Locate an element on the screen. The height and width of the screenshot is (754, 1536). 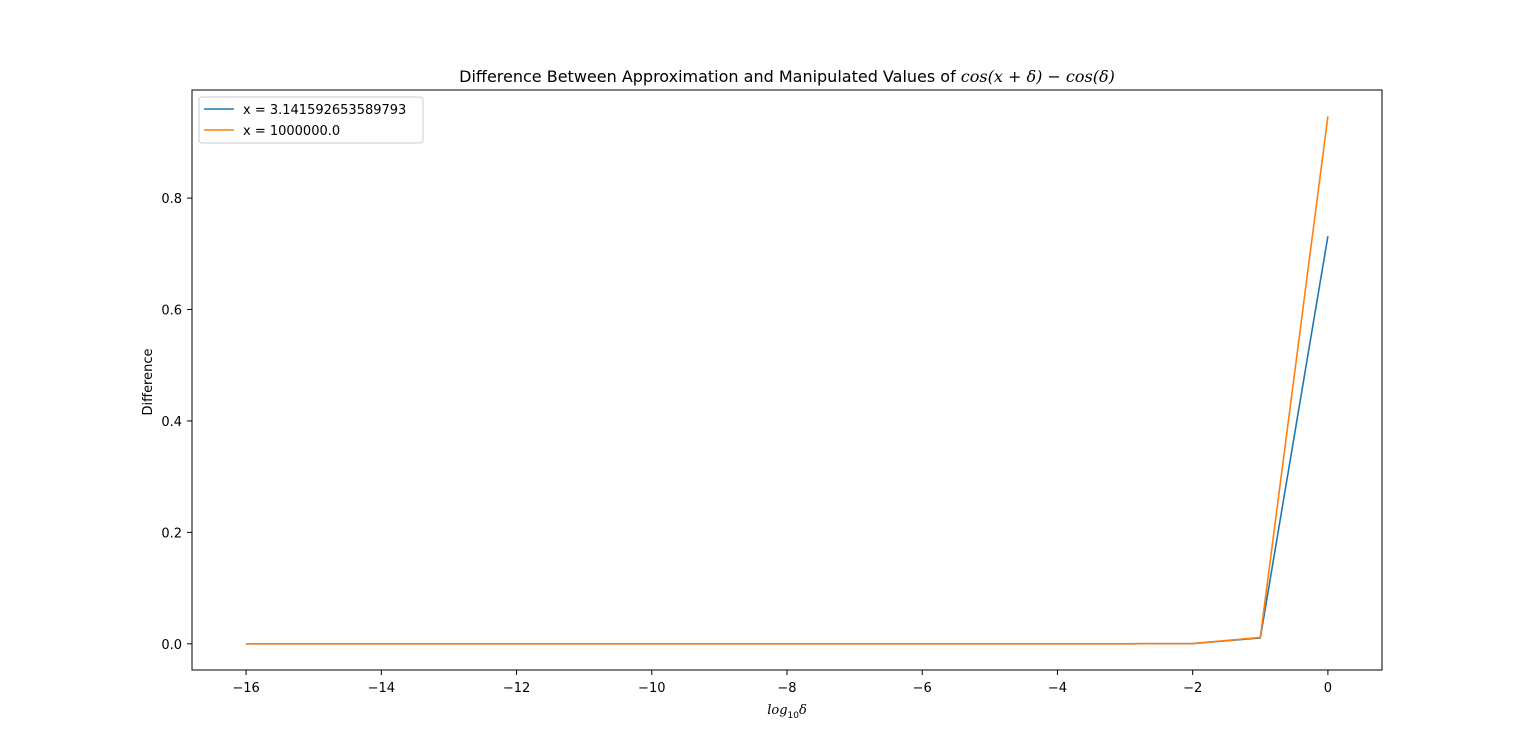
x-axis-label-delta: δ is located at coordinates (803, 710).